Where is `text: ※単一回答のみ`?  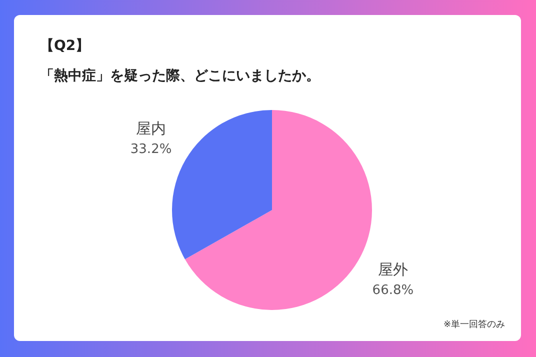
text: ※単一回答のみ is located at coordinates (474, 324).